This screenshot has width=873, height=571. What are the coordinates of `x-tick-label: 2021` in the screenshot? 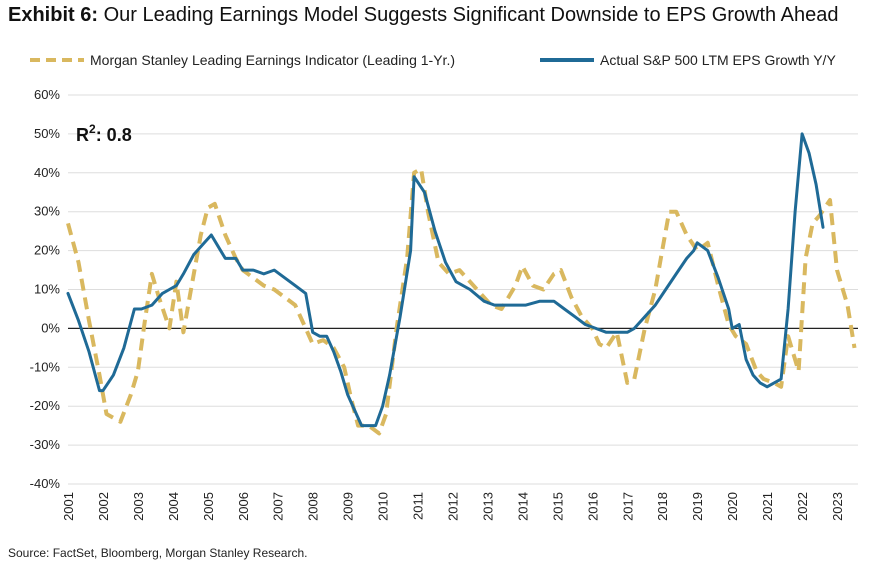 It's located at (767, 506).